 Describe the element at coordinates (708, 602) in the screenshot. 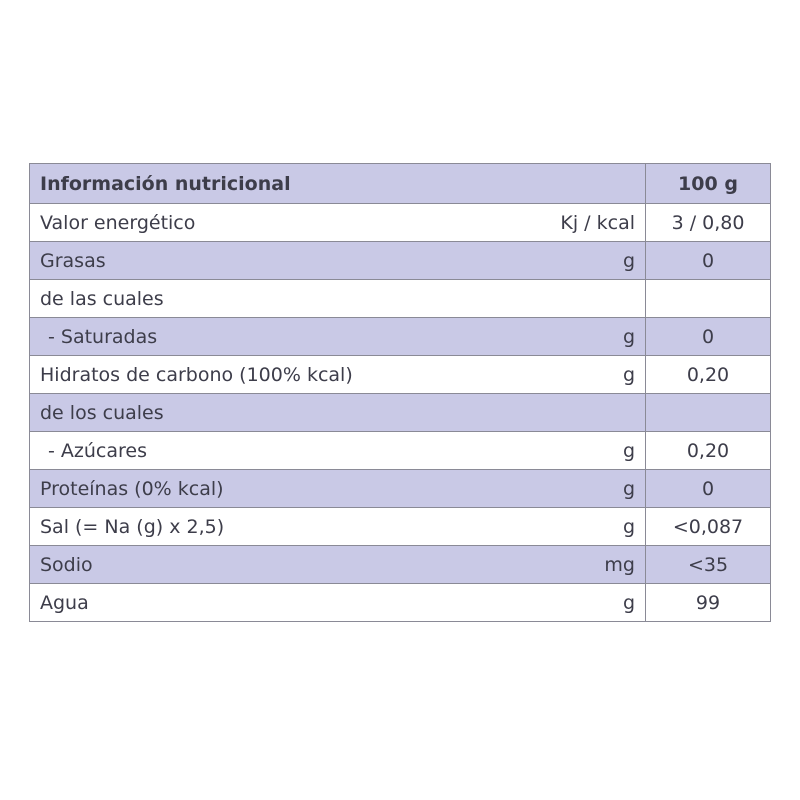

I see `nutrient-value: 99` at that location.